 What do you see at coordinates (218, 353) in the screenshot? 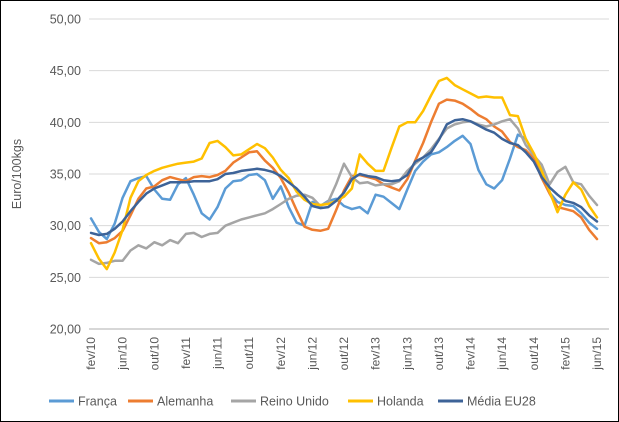
I see `x-tick-label: jun/11` at bounding box center [218, 353].